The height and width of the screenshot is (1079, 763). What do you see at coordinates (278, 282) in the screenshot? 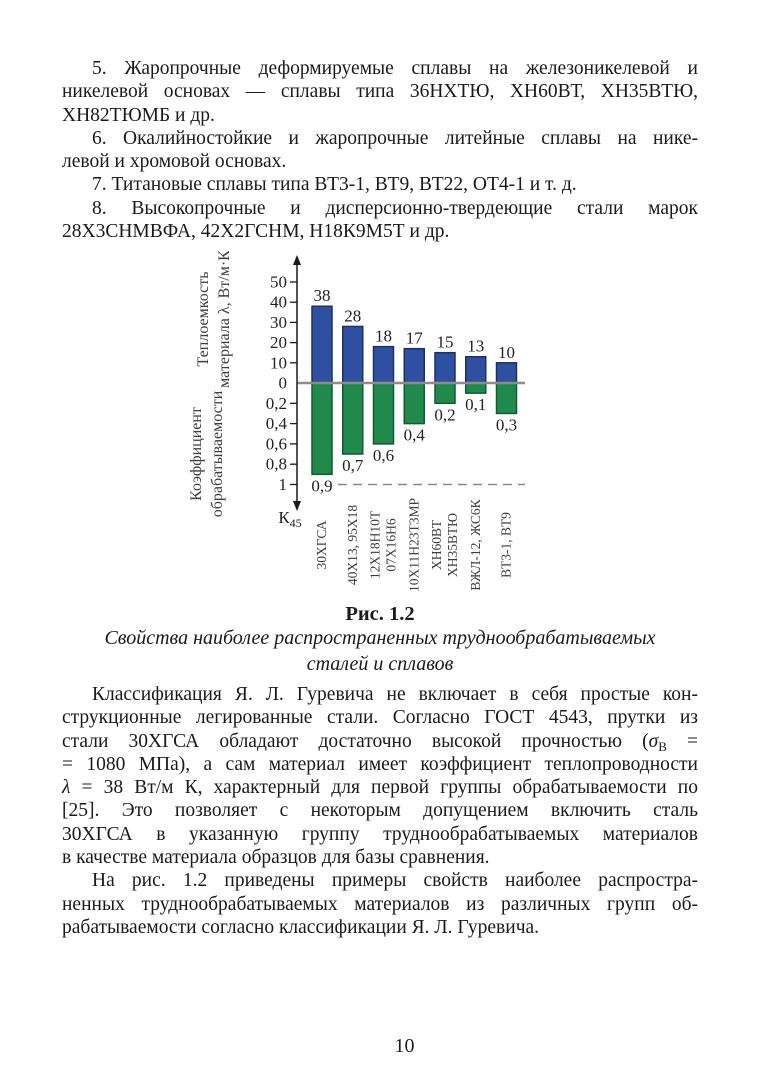
I see `tick-label: 50` at bounding box center [278, 282].